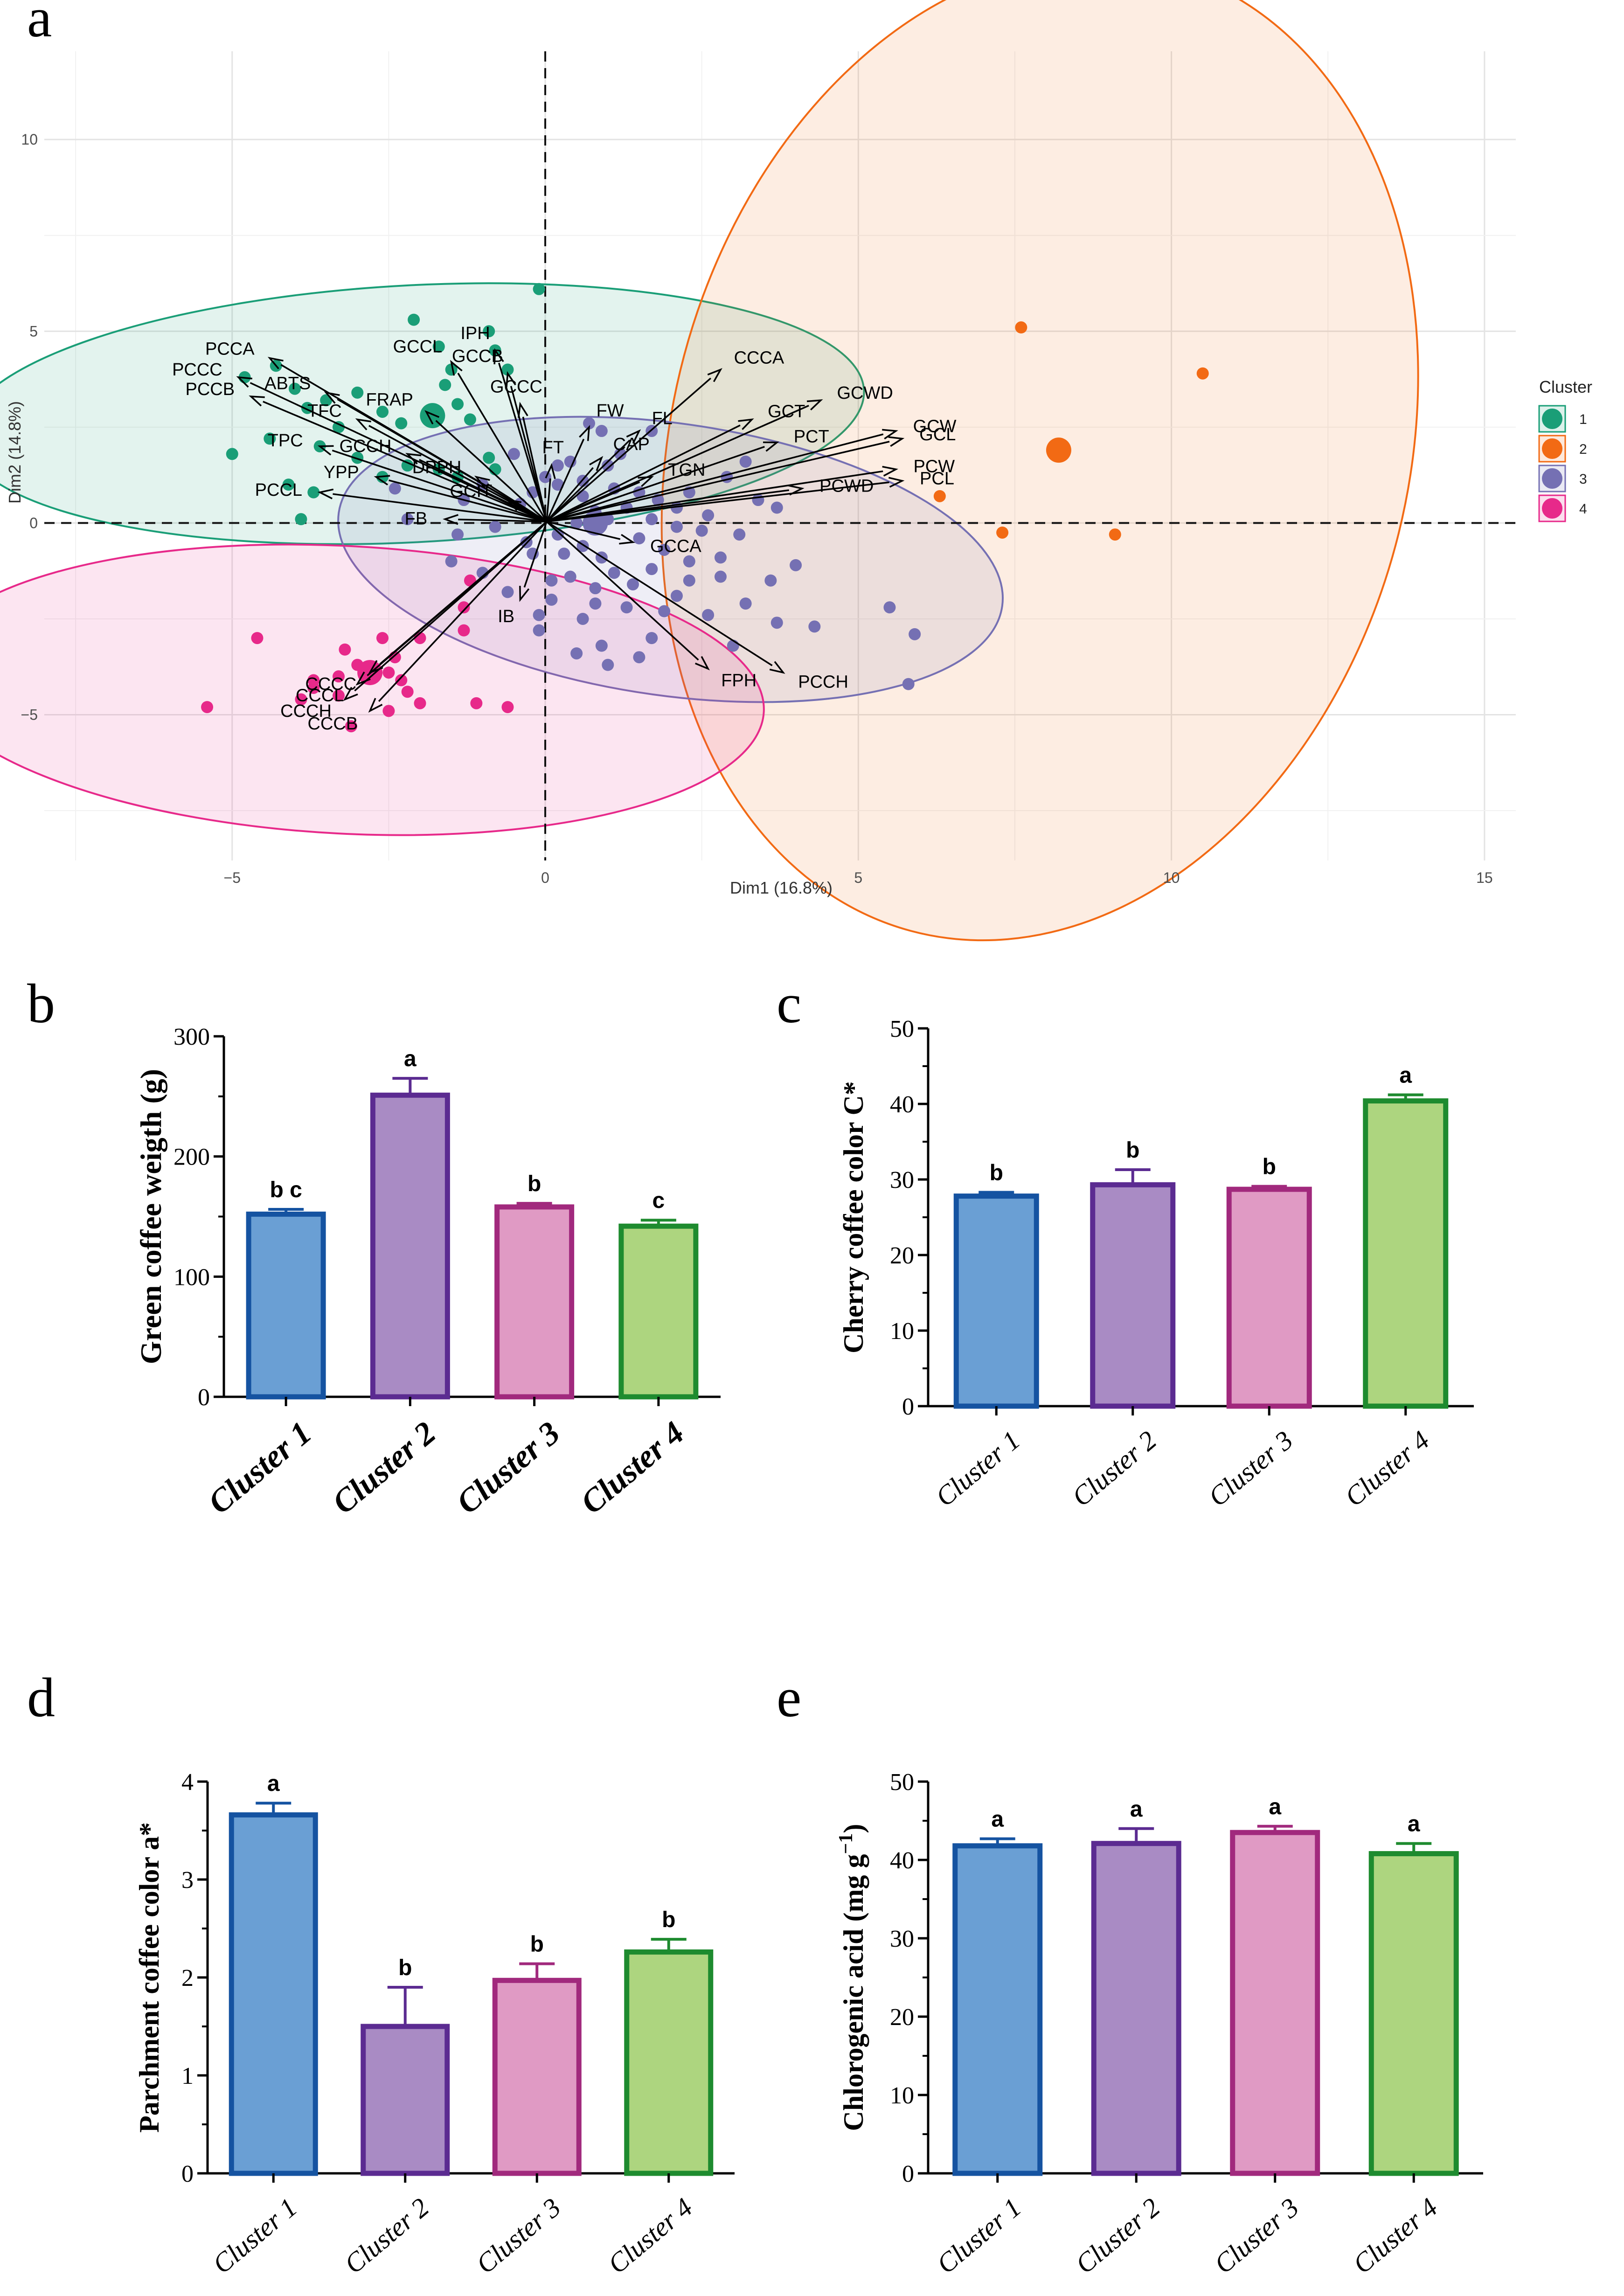 The height and width of the screenshot is (2296, 1624). What do you see at coordinates (332, 397) in the screenshot?
I see `loading-arrowhead-abts` at bounding box center [332, 397].